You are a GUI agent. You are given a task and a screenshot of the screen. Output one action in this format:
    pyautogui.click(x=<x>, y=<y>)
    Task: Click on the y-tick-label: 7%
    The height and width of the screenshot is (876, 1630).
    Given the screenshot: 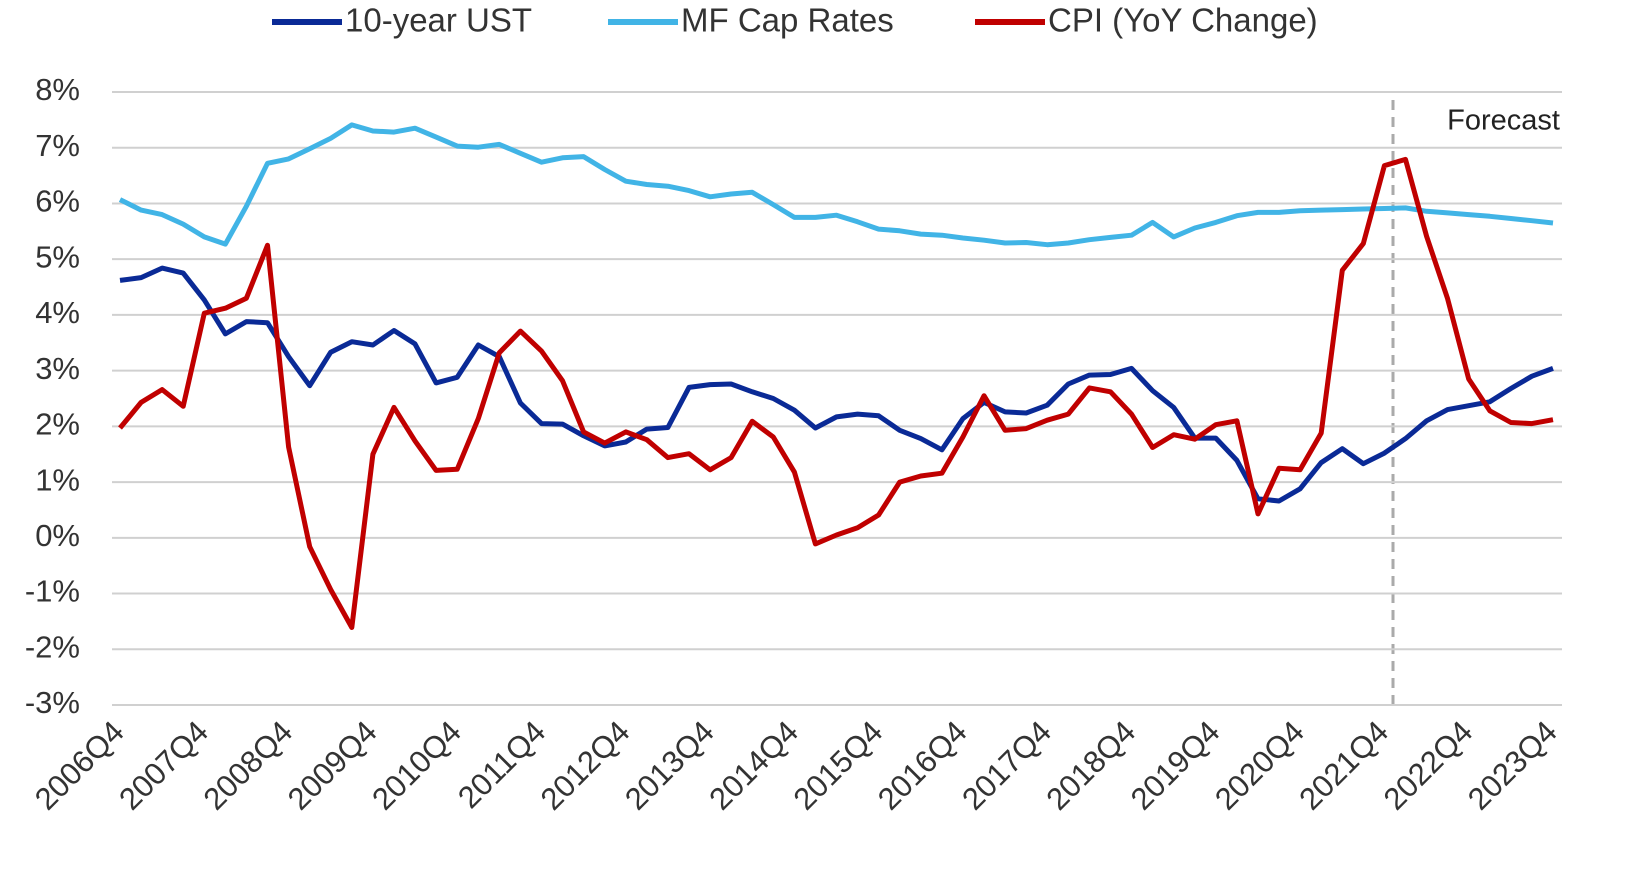 What is the action you would take?
    pyautogui.click(x=57, y=145)
    